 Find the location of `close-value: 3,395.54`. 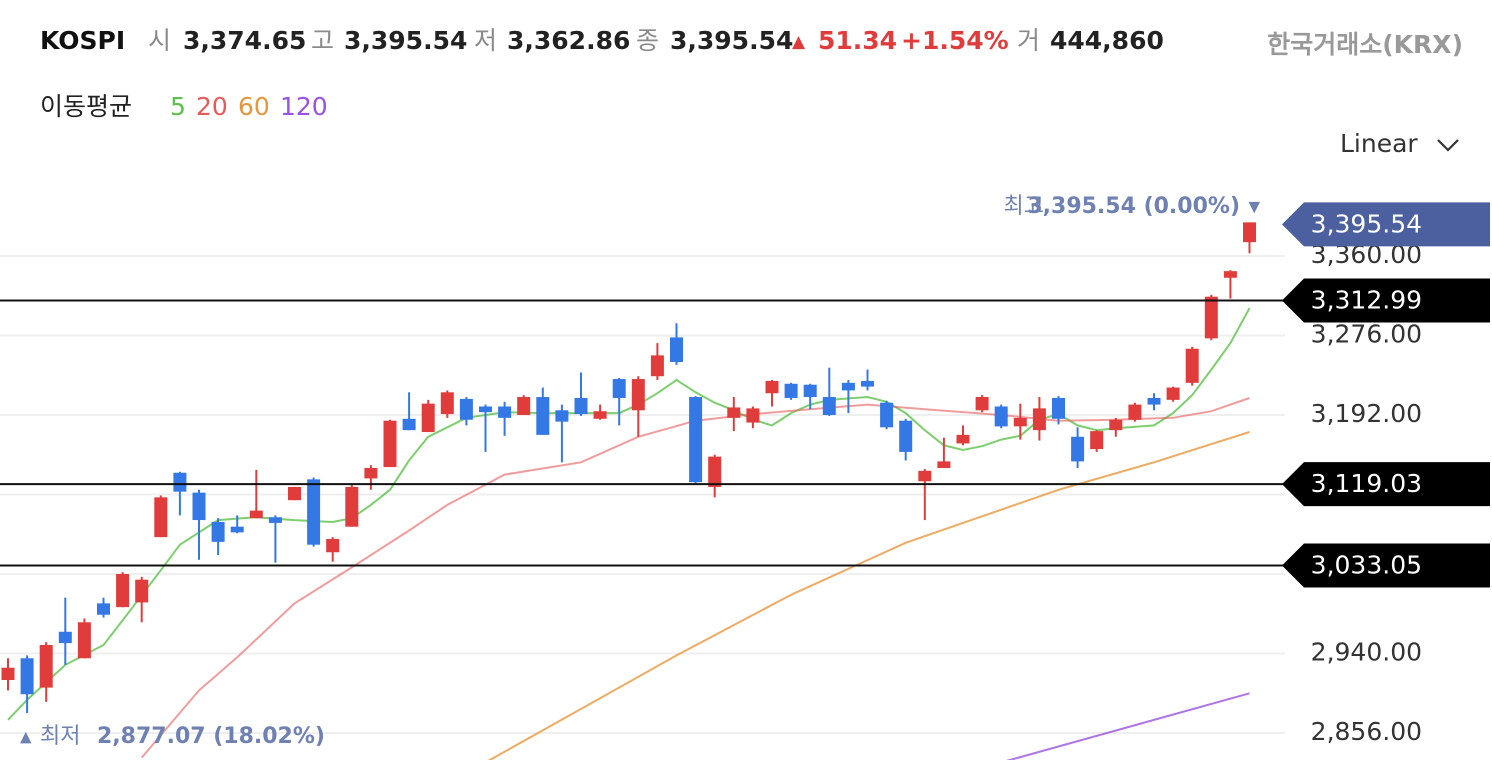

close-value: 3,395.54 is located at coordinates (731, 40).